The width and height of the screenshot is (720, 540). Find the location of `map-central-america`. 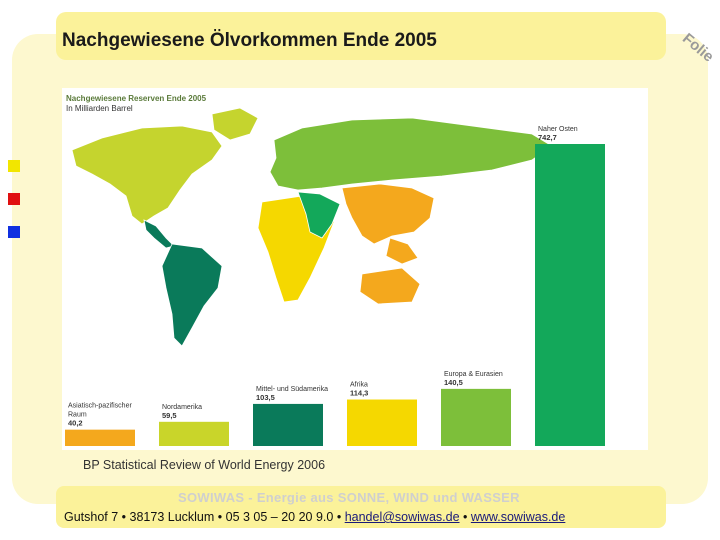

map-central-america is located at coordinates (159, 234).